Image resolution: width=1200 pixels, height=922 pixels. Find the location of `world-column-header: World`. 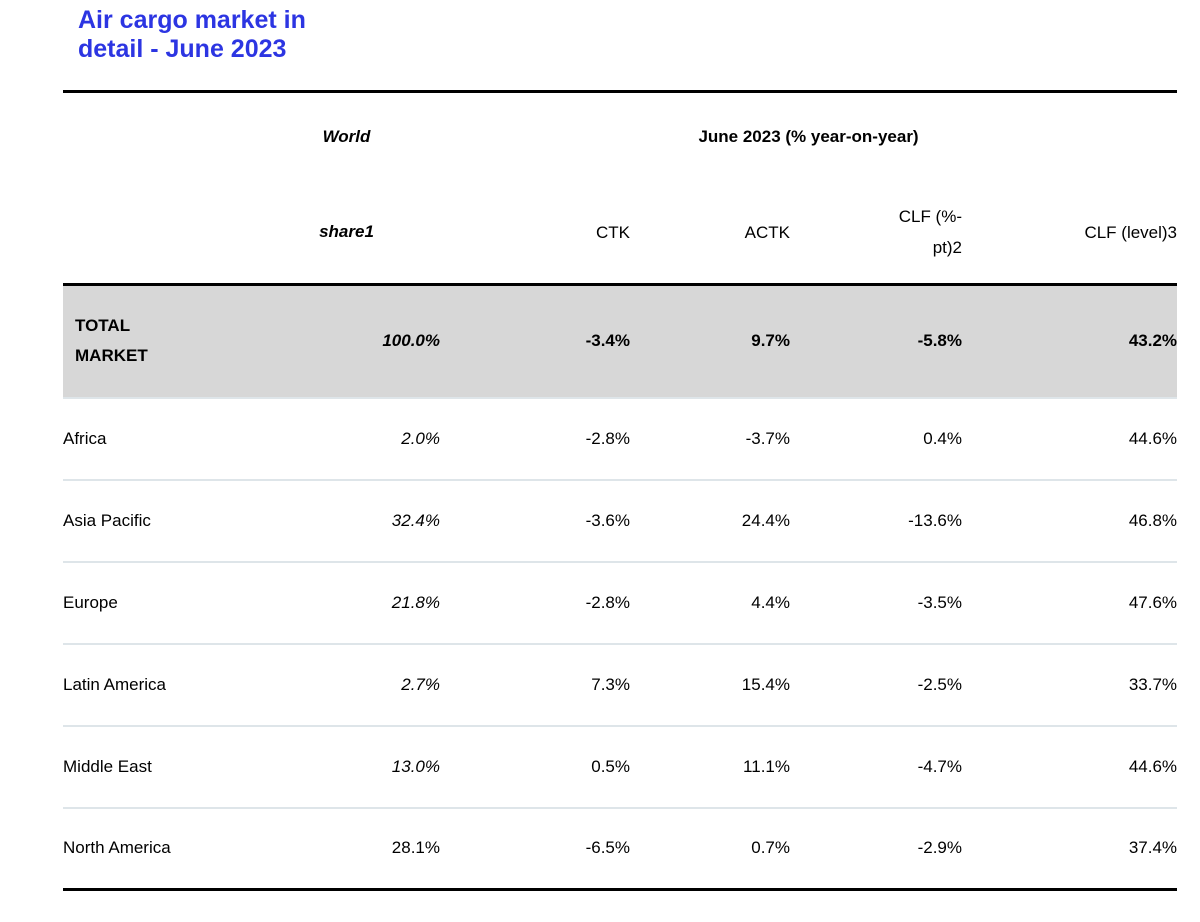

world-column-header: World is located at coordinates (346, 137).